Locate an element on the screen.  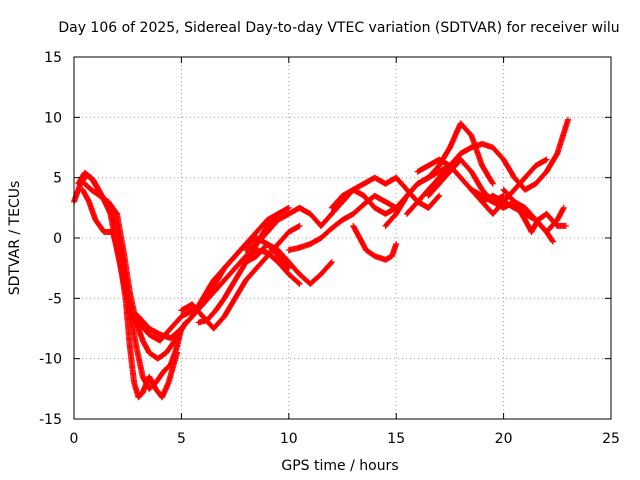
y-tick-label: 15 is located at coordinates (53, 58).